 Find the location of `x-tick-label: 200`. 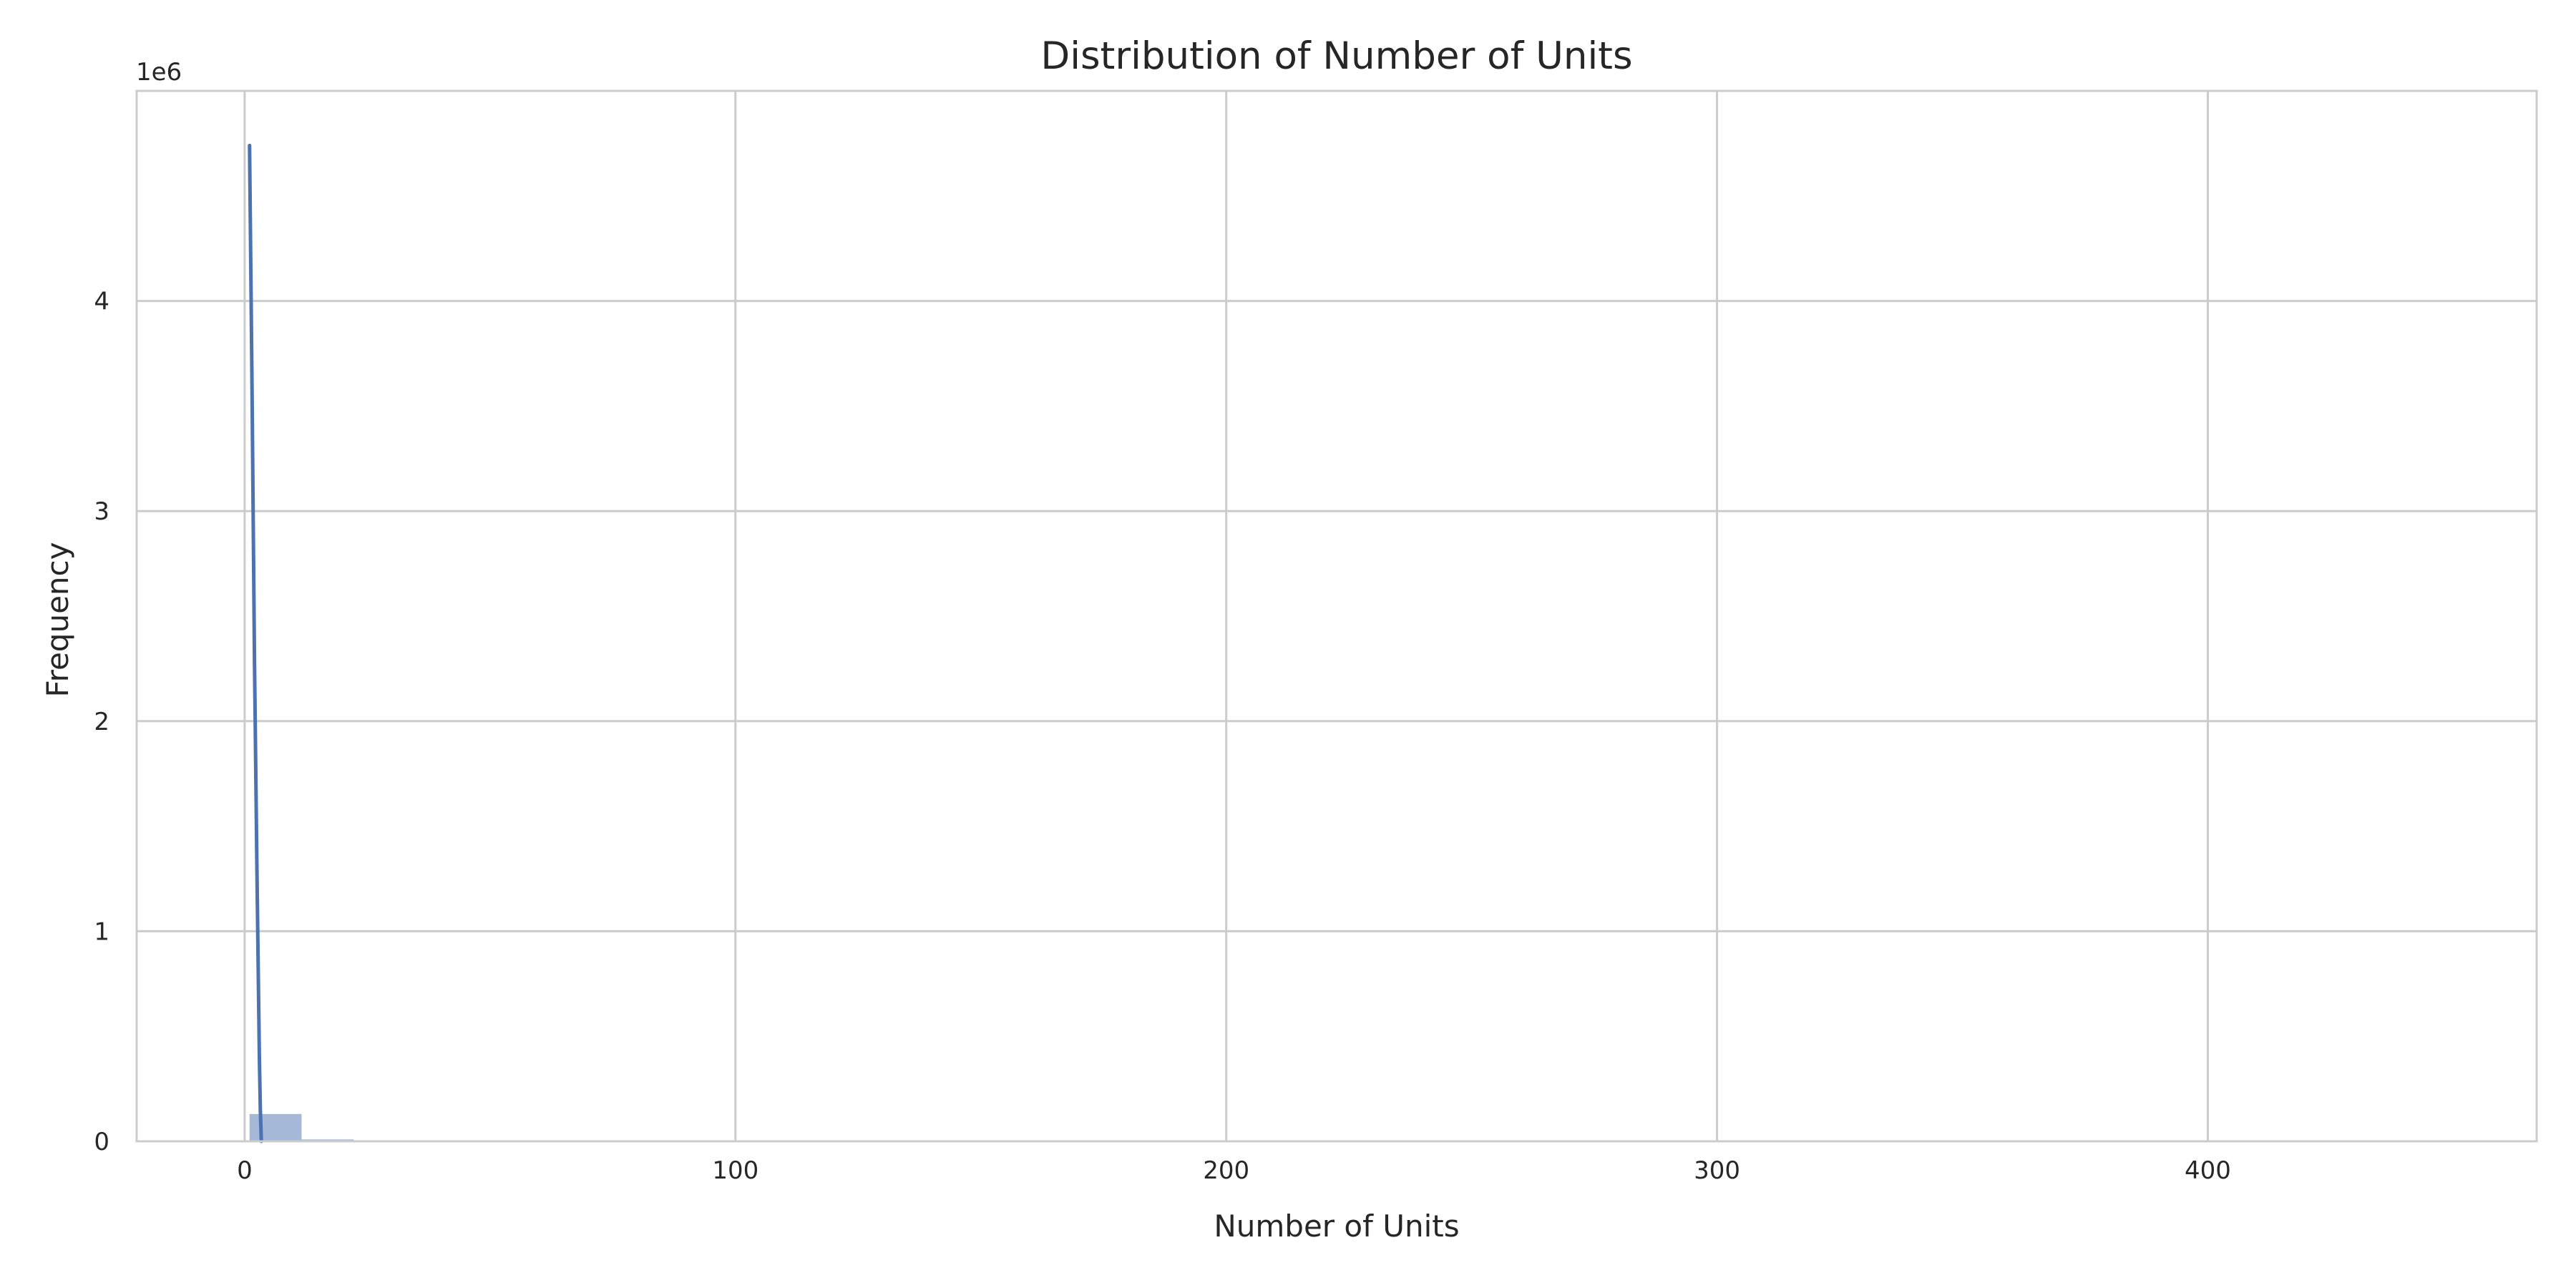

x-tick-label: 200 is located at coordinates (1226, 1170).